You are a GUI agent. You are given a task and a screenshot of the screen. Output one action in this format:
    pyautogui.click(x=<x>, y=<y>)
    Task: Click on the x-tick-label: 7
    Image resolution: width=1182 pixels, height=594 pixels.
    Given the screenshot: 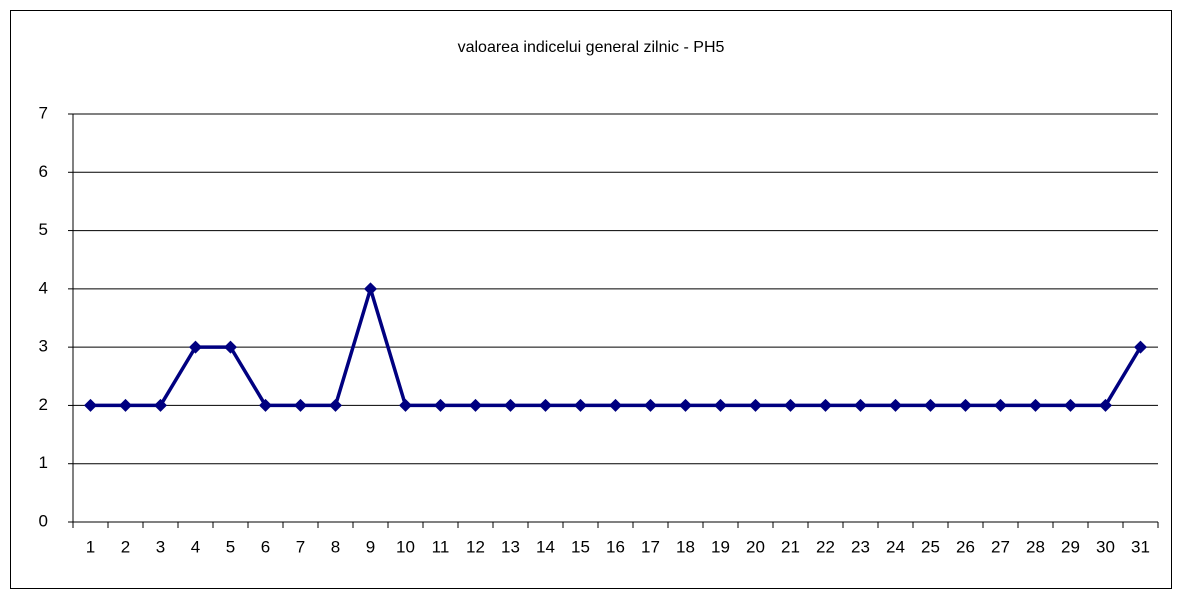 What is the action you would take?
    pyautogui.click(x=300, y=546)
    